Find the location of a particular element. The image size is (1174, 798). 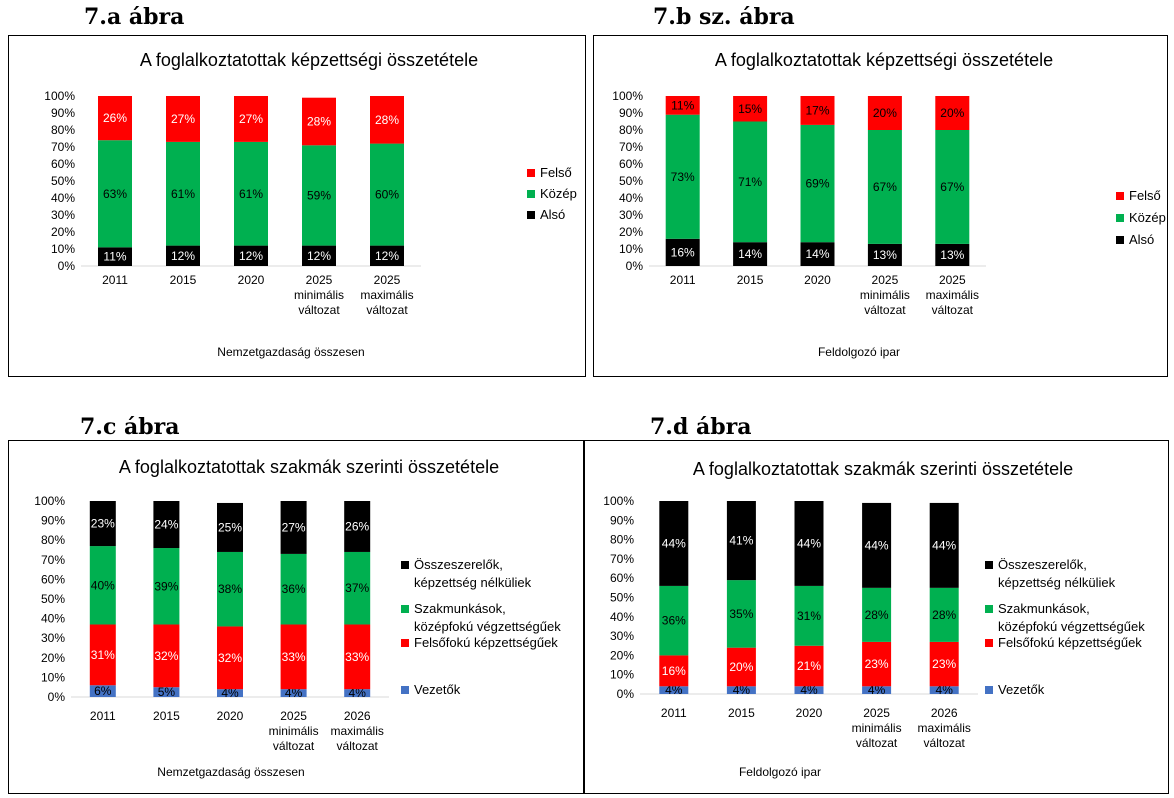

x-tick-label: változat is located at coordinates (387, 310).